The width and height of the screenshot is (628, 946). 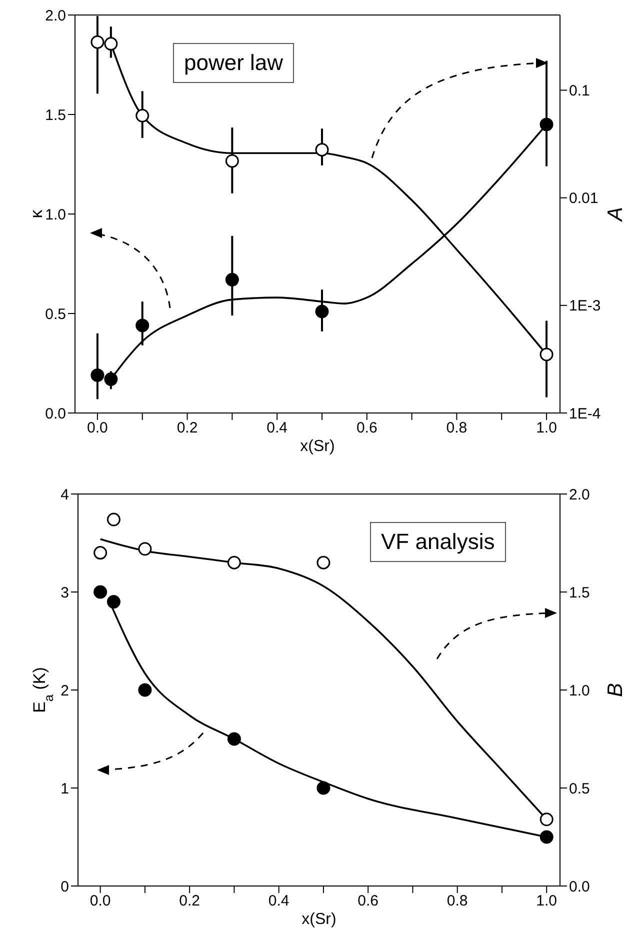 I want to click on y-tick-label: 4, so click(x=64, y=495).